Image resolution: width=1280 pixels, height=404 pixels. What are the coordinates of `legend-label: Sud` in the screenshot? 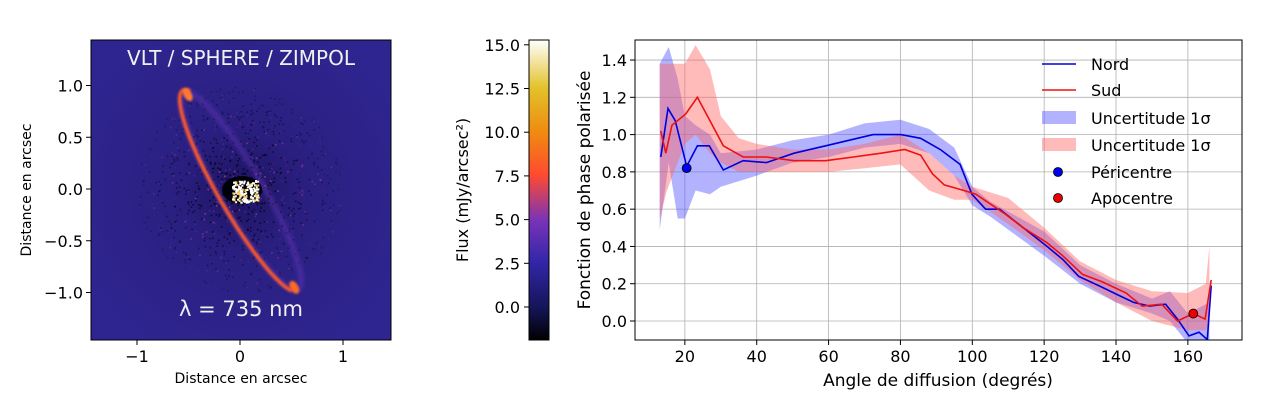 It's located at (1106, 90).